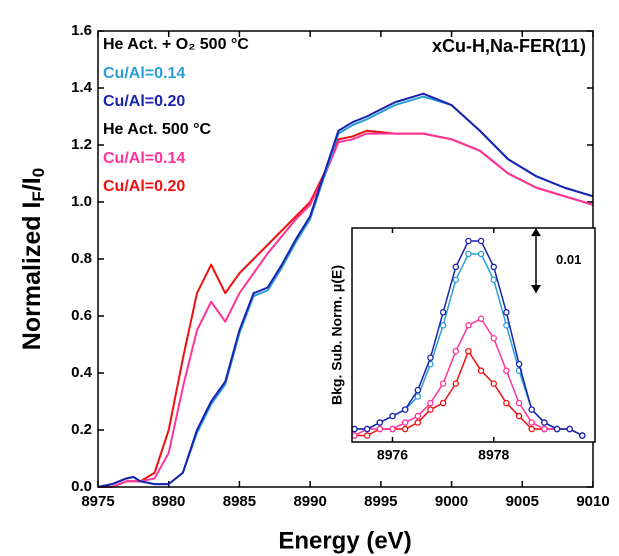  I want to click on scale-bar-arrow, so click(536, 260).